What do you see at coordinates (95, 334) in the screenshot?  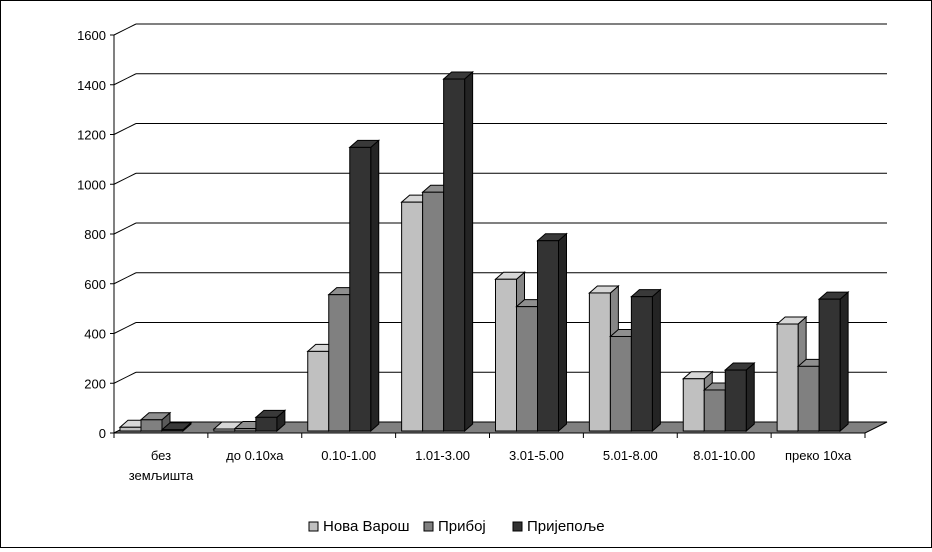 I see `y-tick-label: 400` at bounding box center [95, 334].